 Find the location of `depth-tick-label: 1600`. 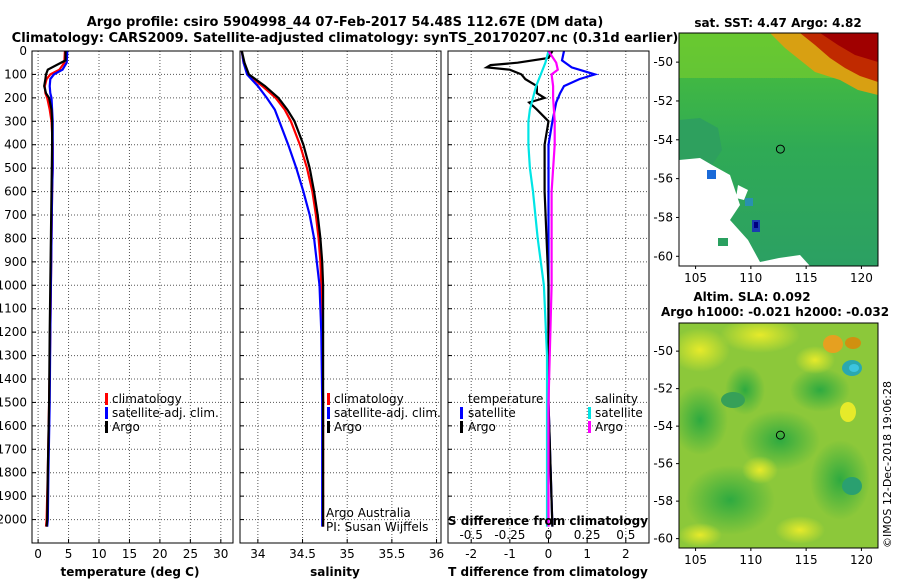

depth-tick-label: 1600 is located at coordinates (13, 426).